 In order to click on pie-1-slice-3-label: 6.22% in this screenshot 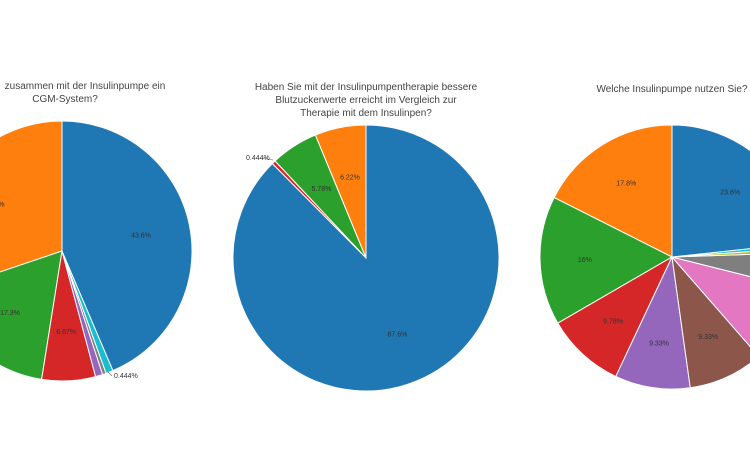, I will do `click(350, 178)`.